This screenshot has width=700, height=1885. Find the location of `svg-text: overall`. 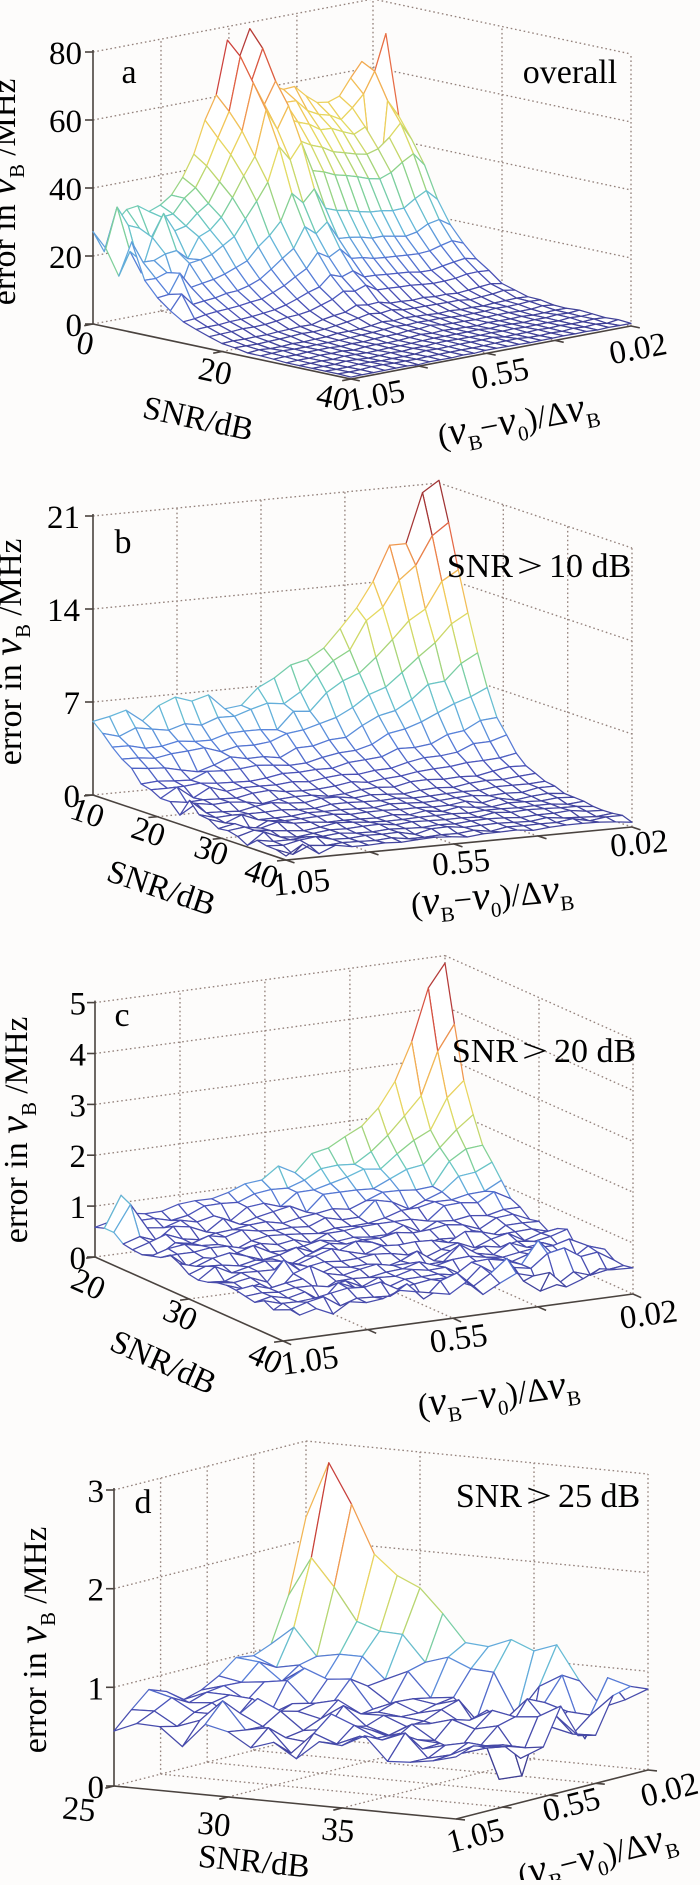

svg-text: overall is located at coordinates (570, 72).